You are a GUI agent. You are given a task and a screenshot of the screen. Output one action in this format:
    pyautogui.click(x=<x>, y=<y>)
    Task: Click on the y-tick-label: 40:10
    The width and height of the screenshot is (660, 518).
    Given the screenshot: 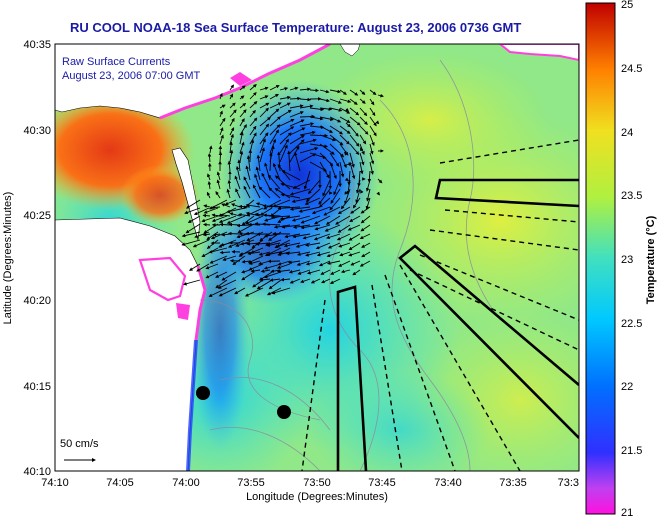 What is the action you would take?
    pyautogui.click(x=37, y=472)
    